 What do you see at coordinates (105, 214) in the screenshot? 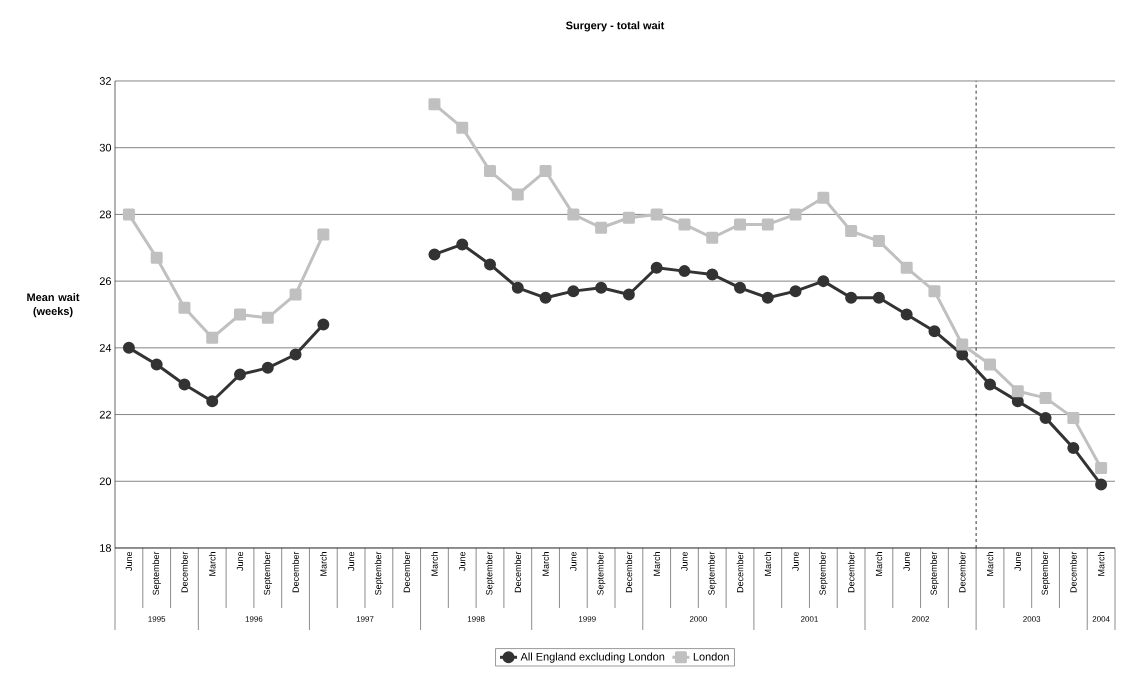
I see `y-tick-label: 28` at bounding box center [105, 214].